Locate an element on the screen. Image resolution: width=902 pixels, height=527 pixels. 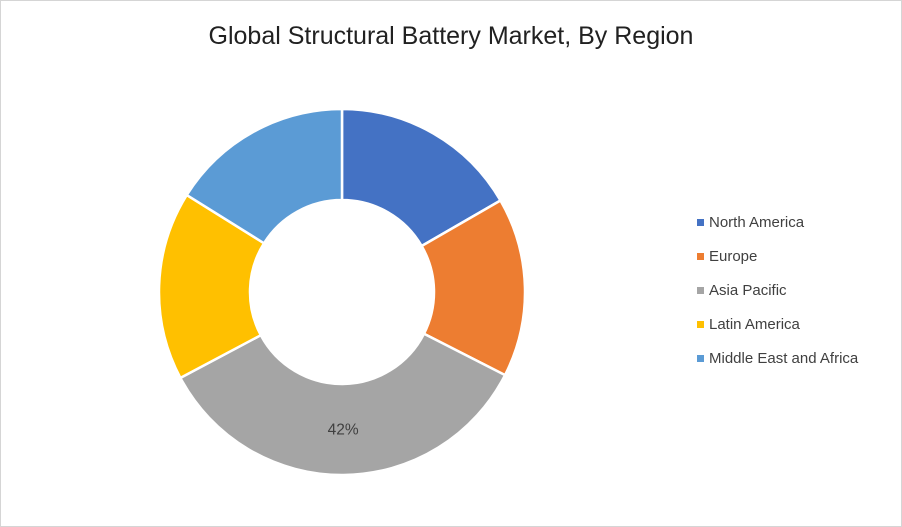
legend-swatch-north-america is located at coordinates (700, 222).